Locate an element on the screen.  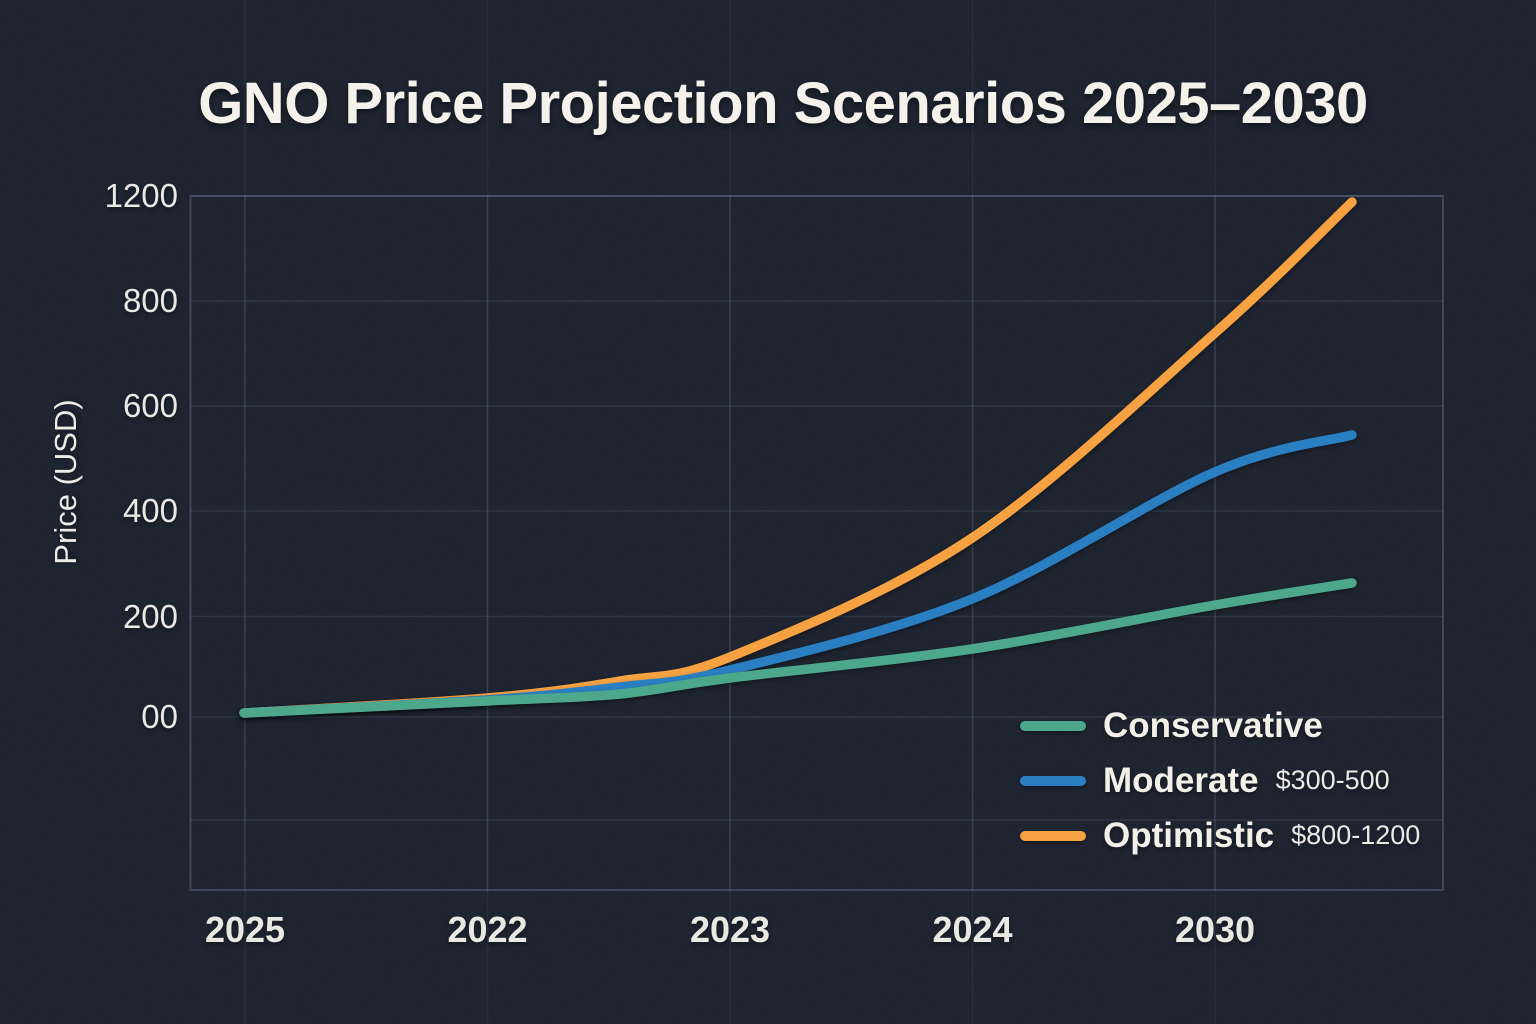
y-tick-label: 600 is located at coordinates (150, 405).